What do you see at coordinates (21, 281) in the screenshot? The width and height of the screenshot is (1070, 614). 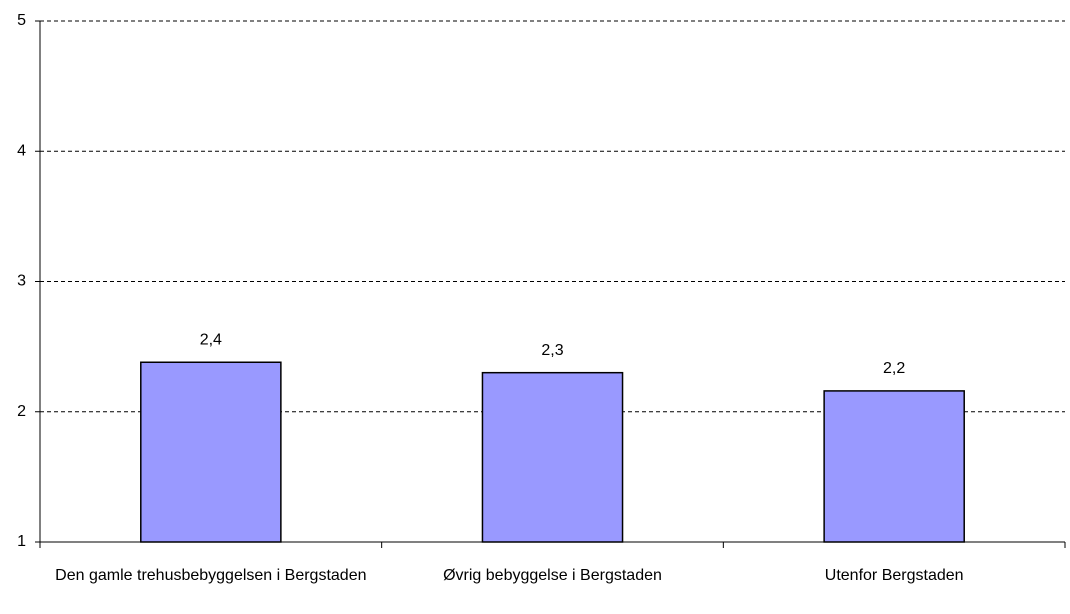 I see `y-tick-label: 3` at bounding box center [21, 281].